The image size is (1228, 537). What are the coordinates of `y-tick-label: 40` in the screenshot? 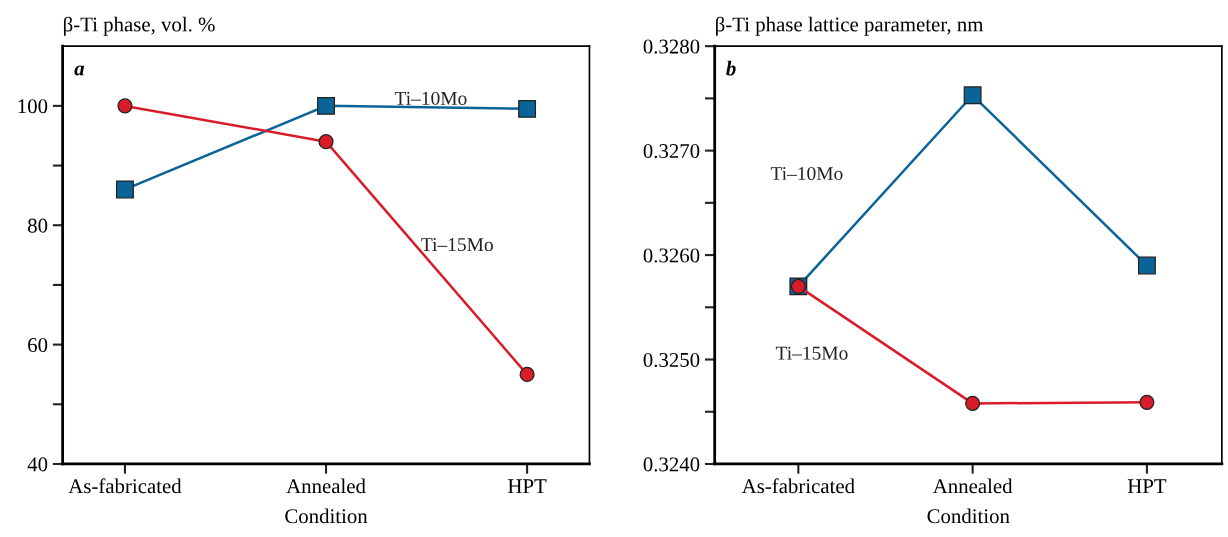 It's located at (37, 464).